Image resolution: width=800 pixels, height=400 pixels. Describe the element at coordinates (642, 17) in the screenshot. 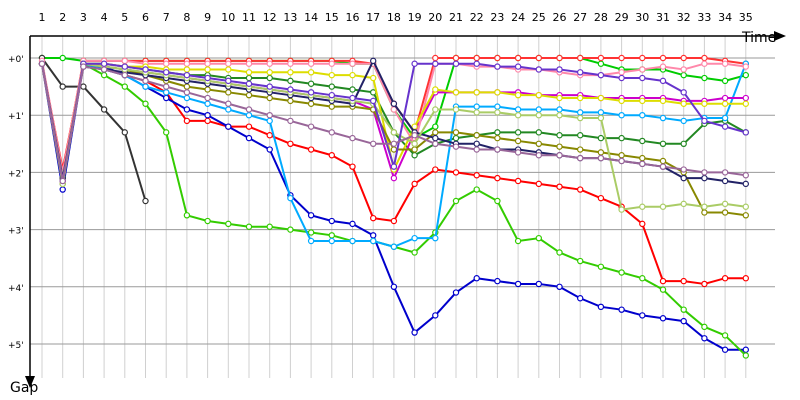

I see `lap-tick-label: 30` at that location.